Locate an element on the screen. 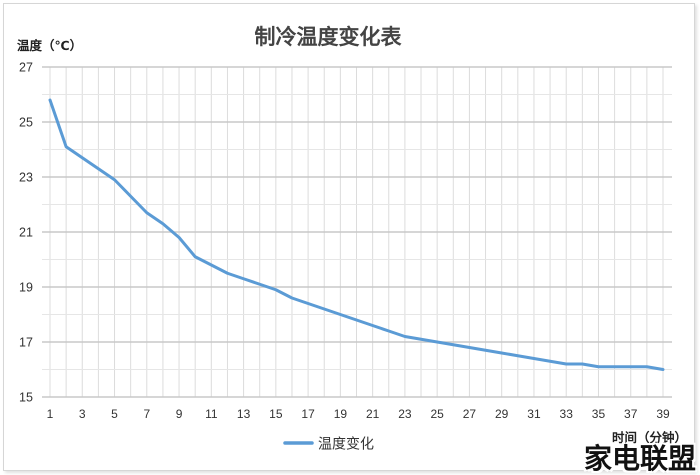 The image size is (700, 475). y-tick-label: 23 is located at coordinates (26, 178).